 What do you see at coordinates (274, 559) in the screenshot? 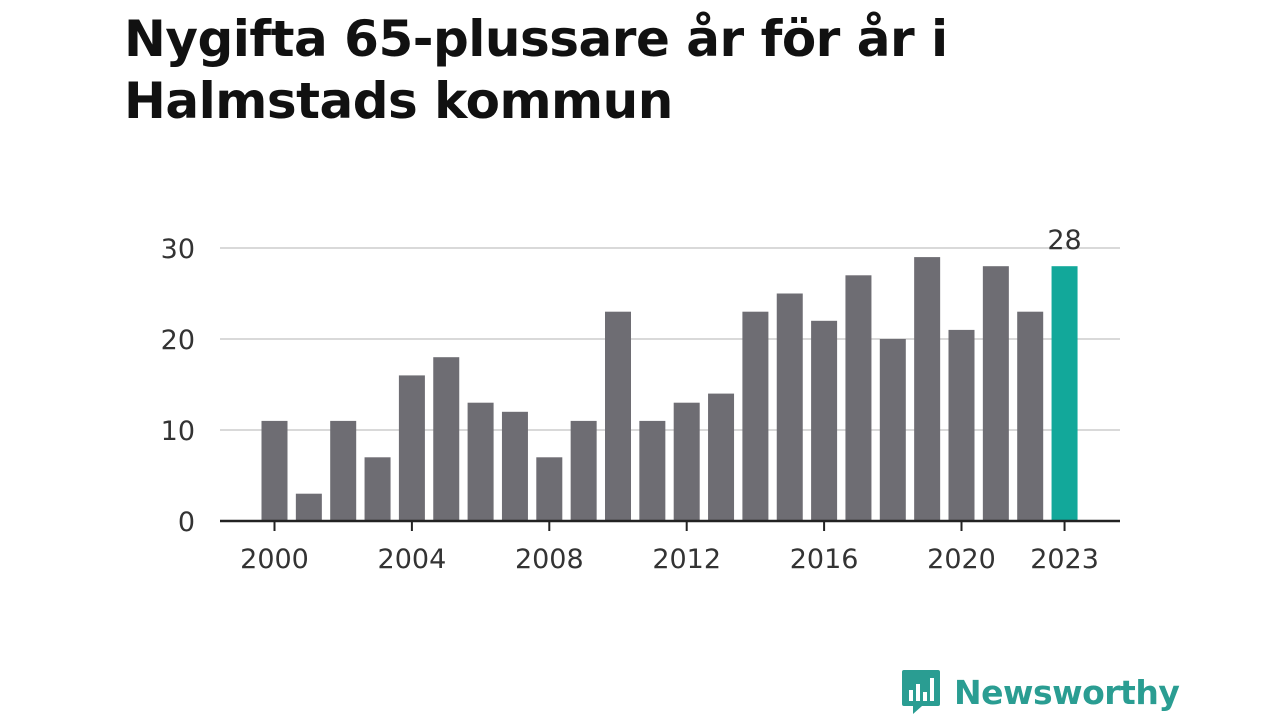
I see `x-tick-label: 2000` at bounding box center [274, 559].